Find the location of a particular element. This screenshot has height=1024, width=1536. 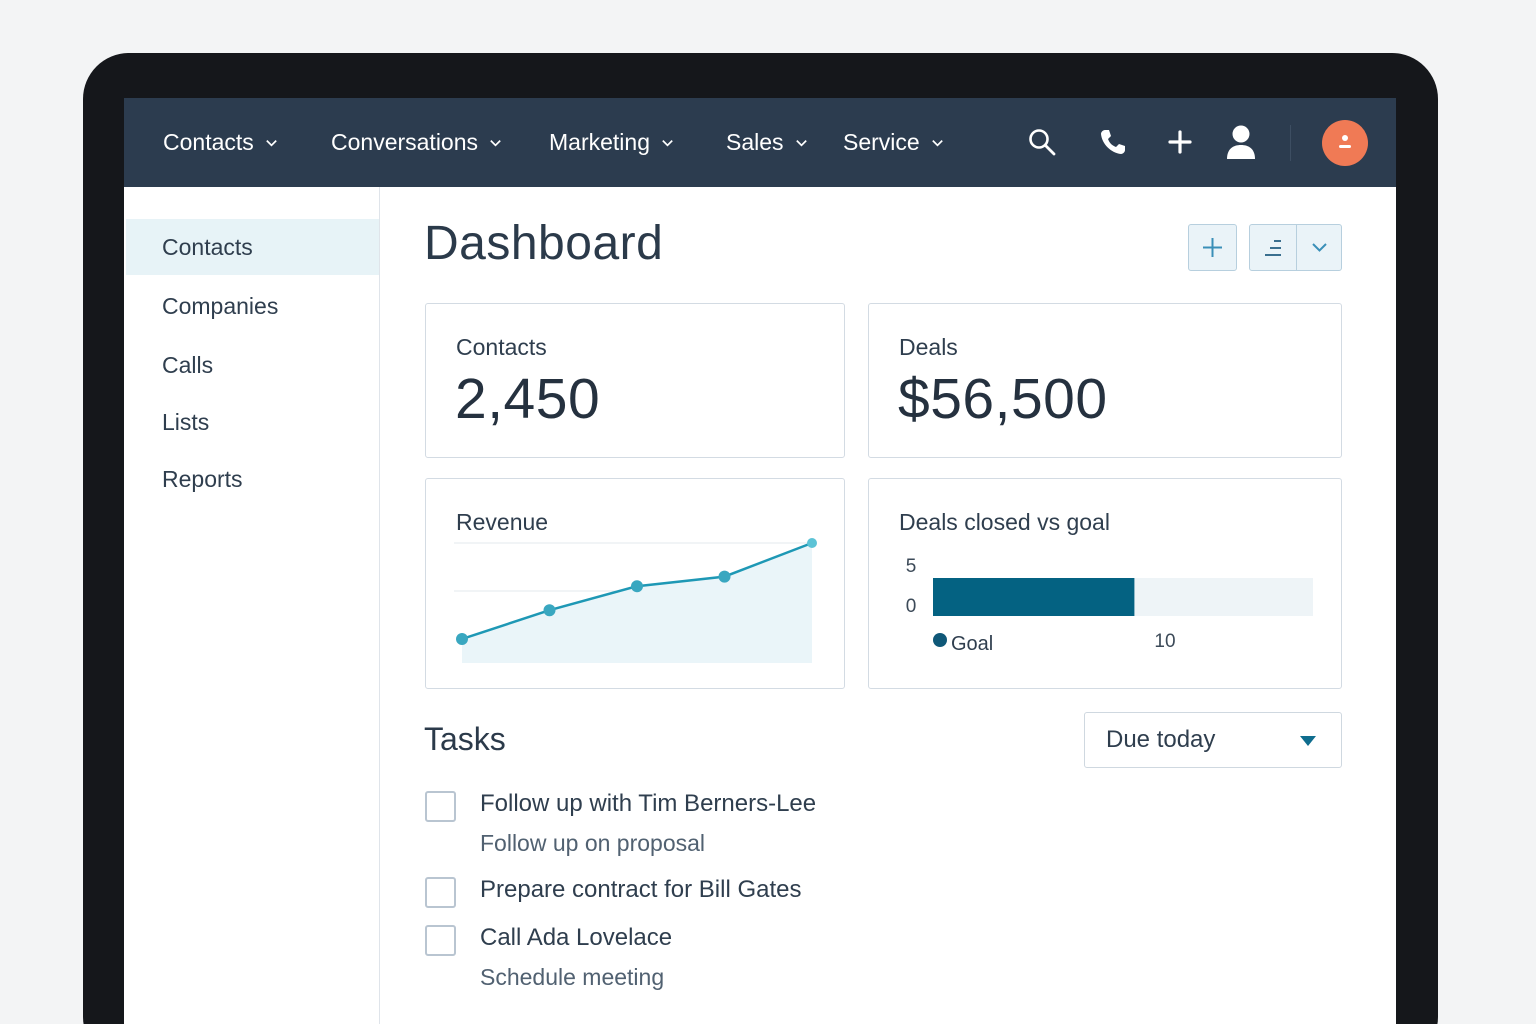

add-widget-button is located at coordinates (1212, 247).